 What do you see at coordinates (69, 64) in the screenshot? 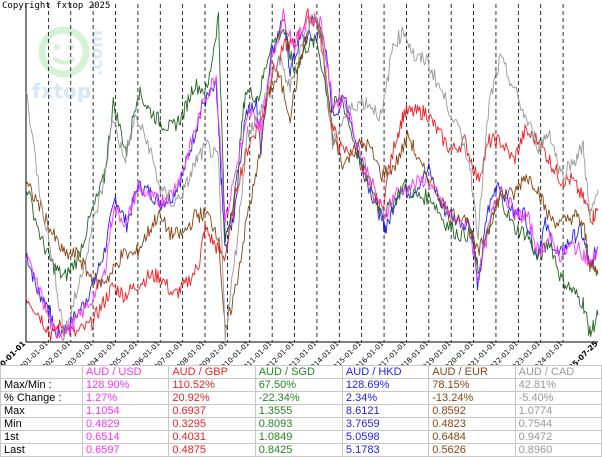
I see `fxtop-watermark-logo: fxtop .com` at bounding box center [69, 64].